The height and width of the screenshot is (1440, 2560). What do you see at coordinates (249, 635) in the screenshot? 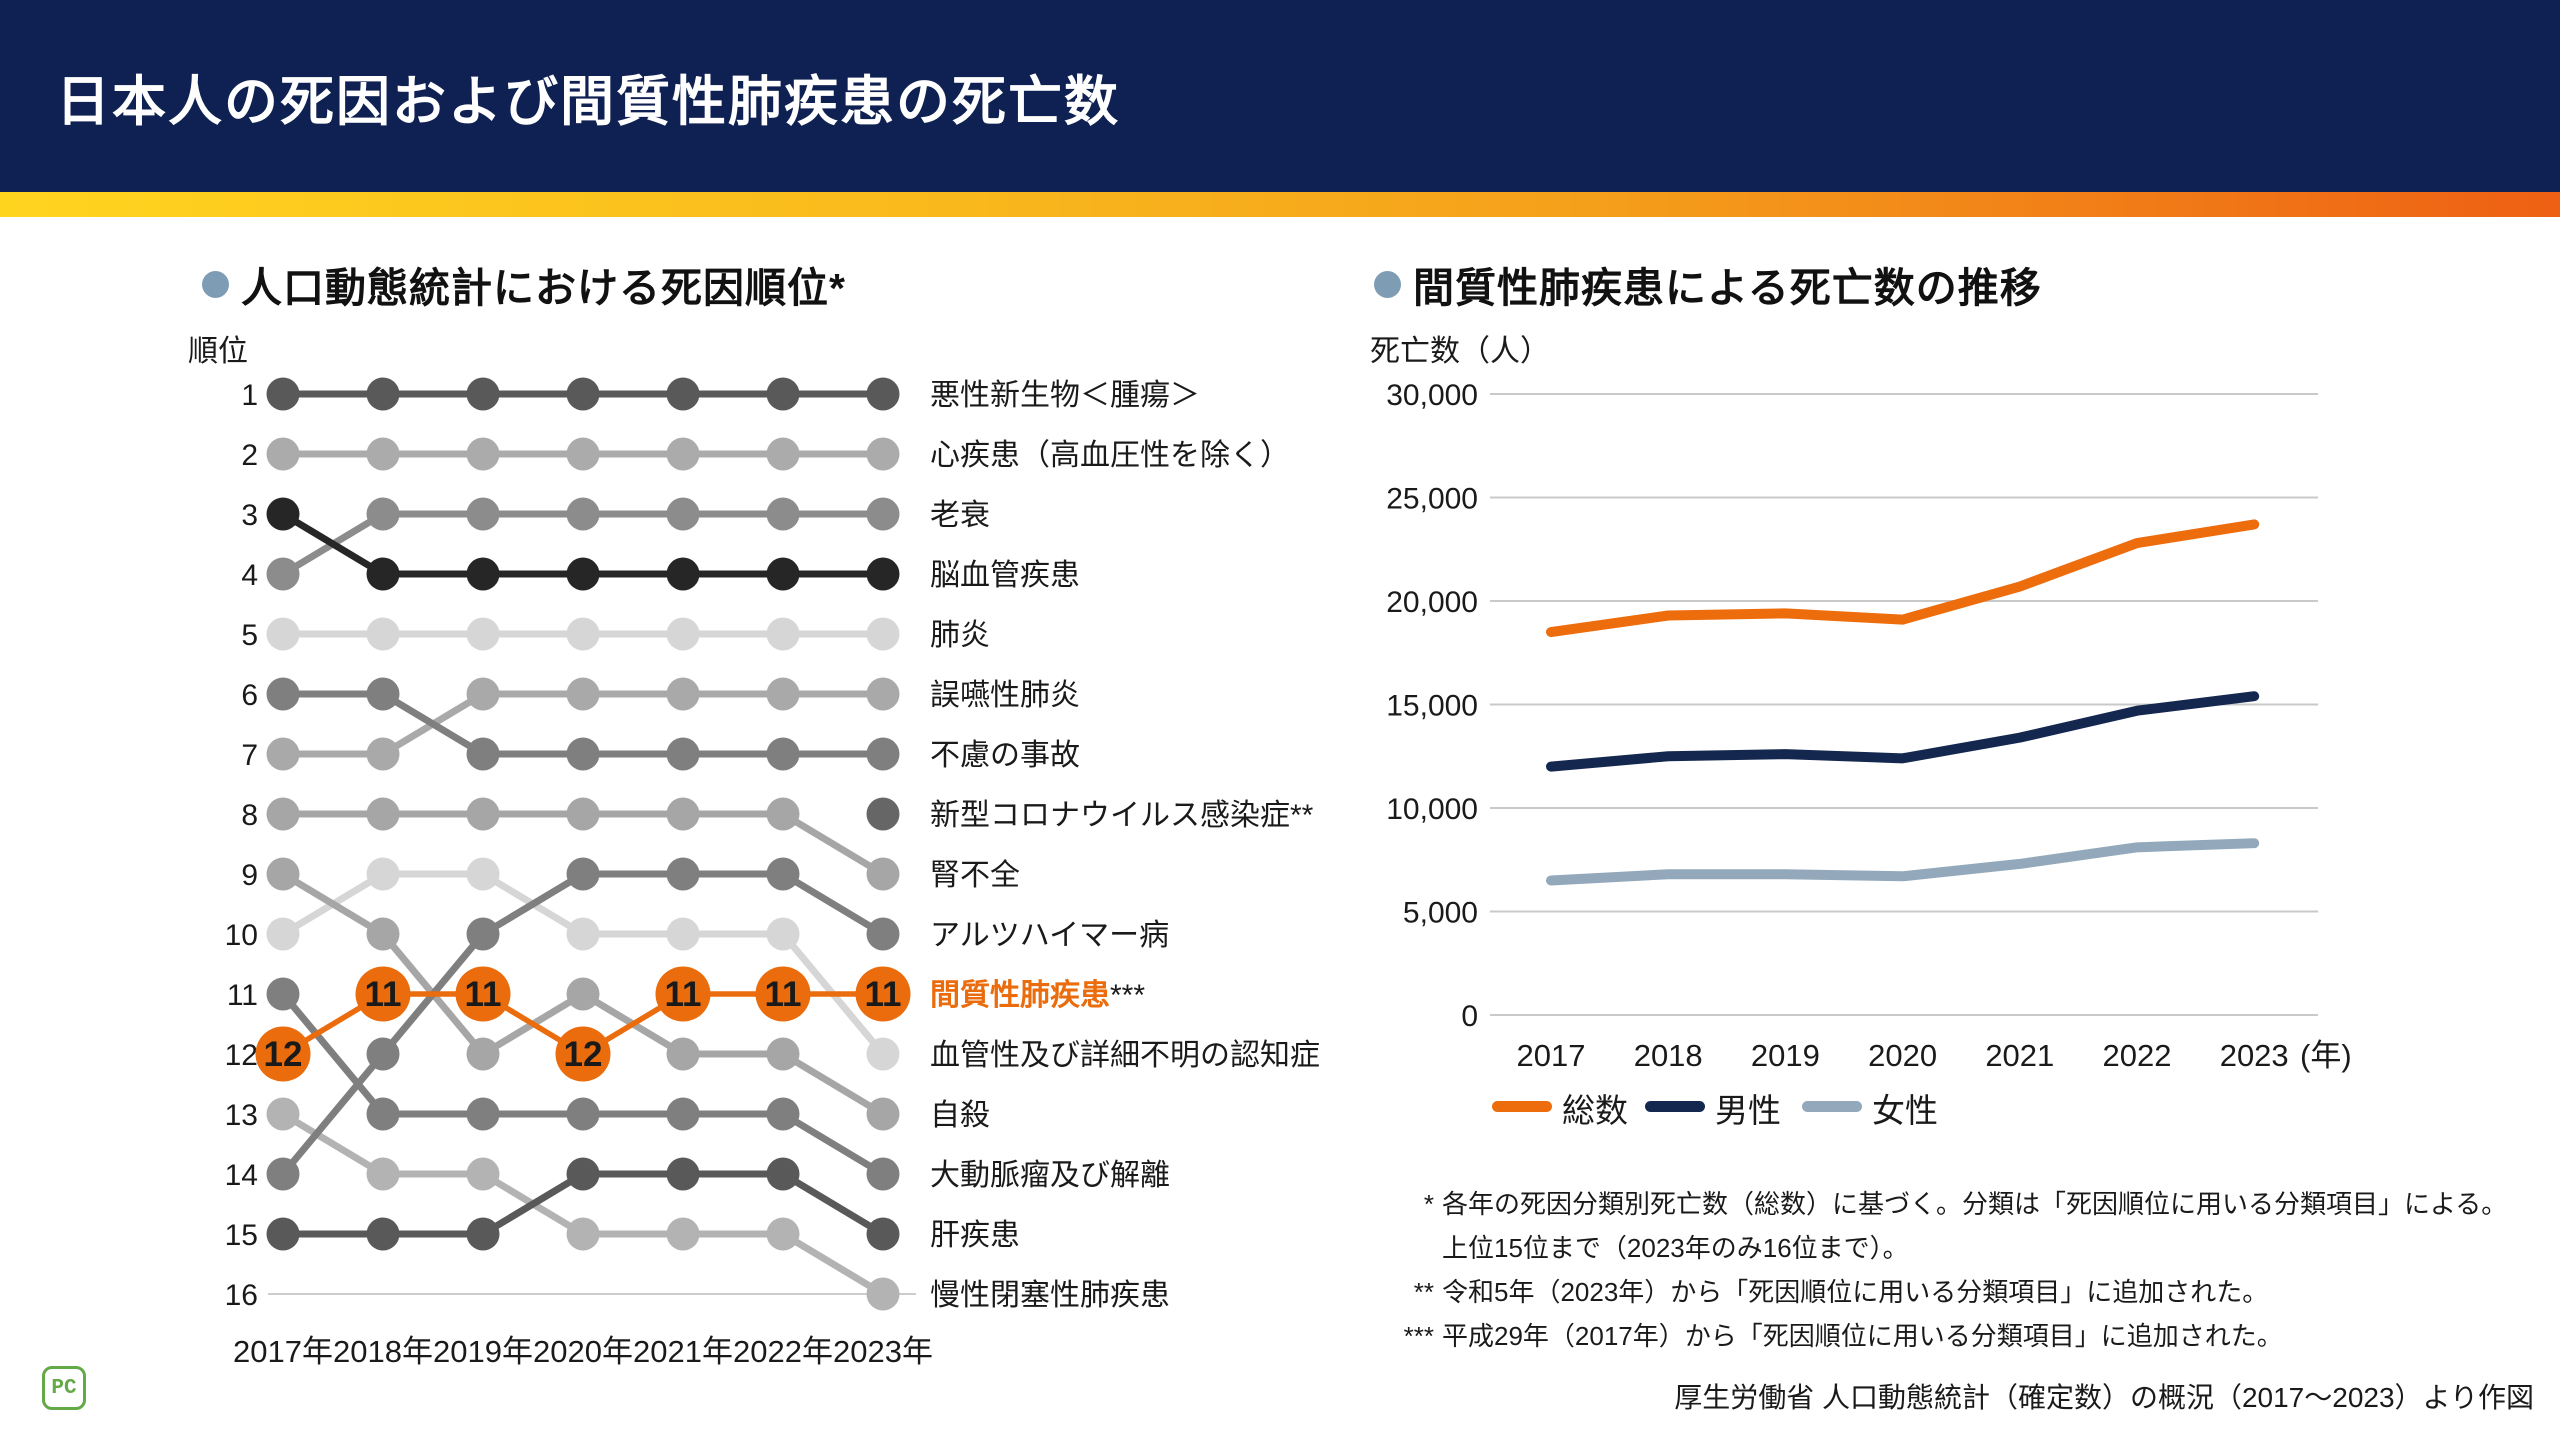
I see `rank-axis-label: 5` at bounding box center [249, 635].